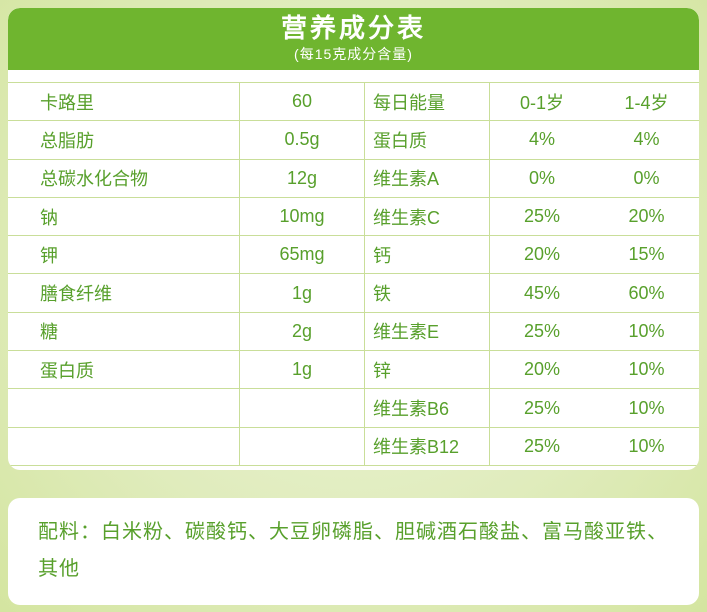  I want to click on ingredients-list: 白米粉、碳酸钙、大豆卵磷脂、胆碱酒石酸盐、富马酸亚铁、 其他, so click(353, 551).